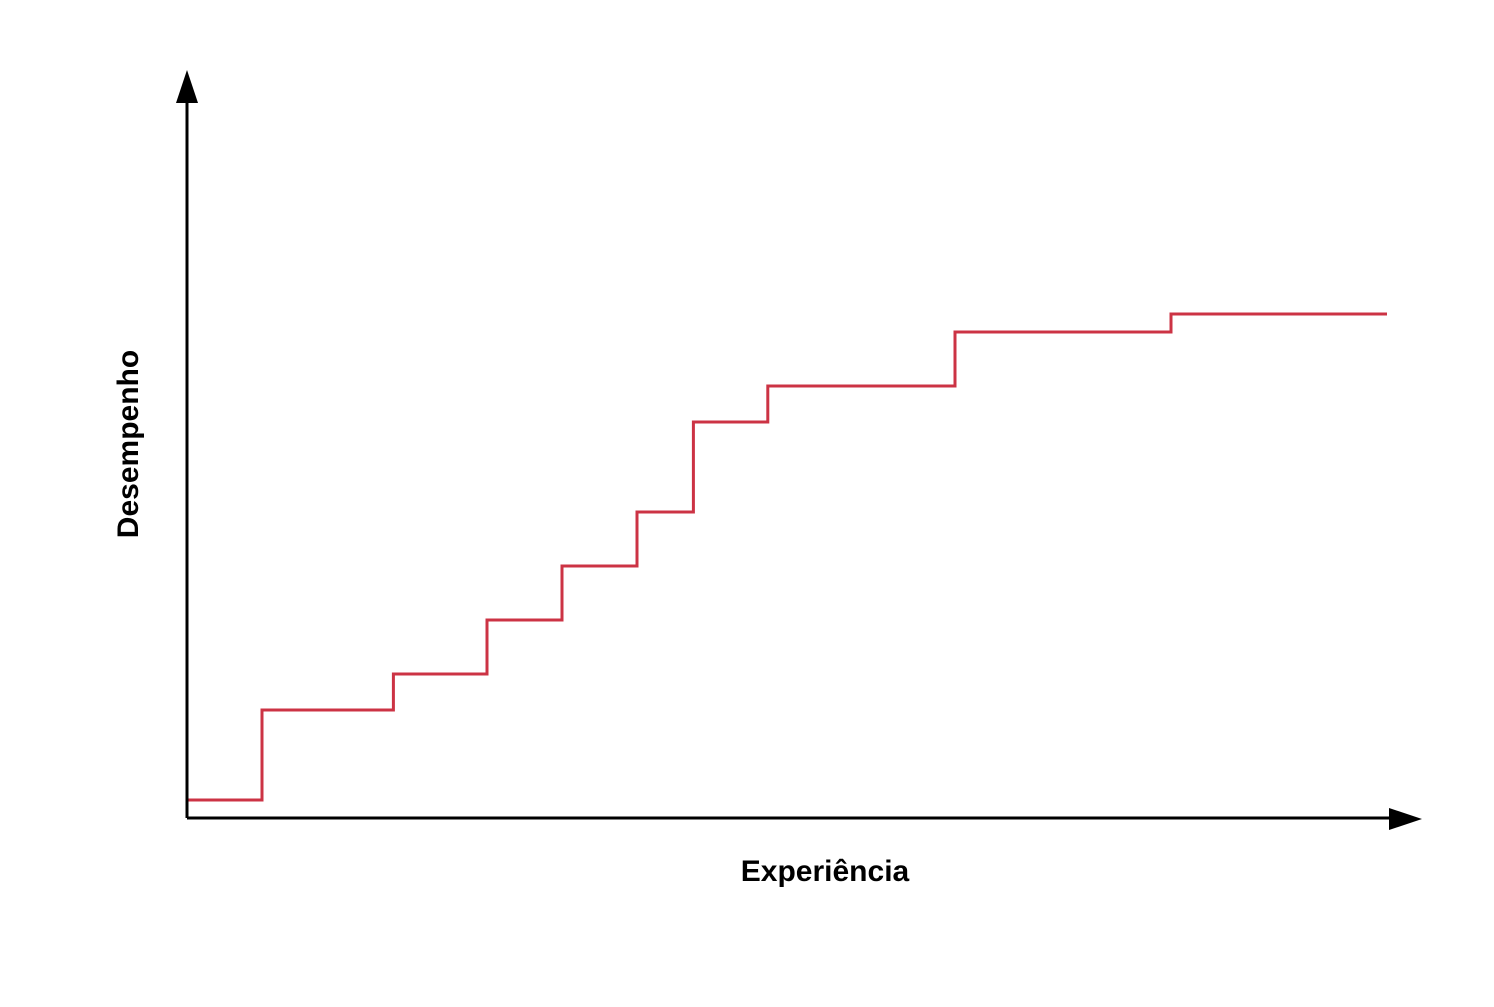 The image size is (1494, 1007). I want to click on y-axis-arrow-icon, so click(187, 86).